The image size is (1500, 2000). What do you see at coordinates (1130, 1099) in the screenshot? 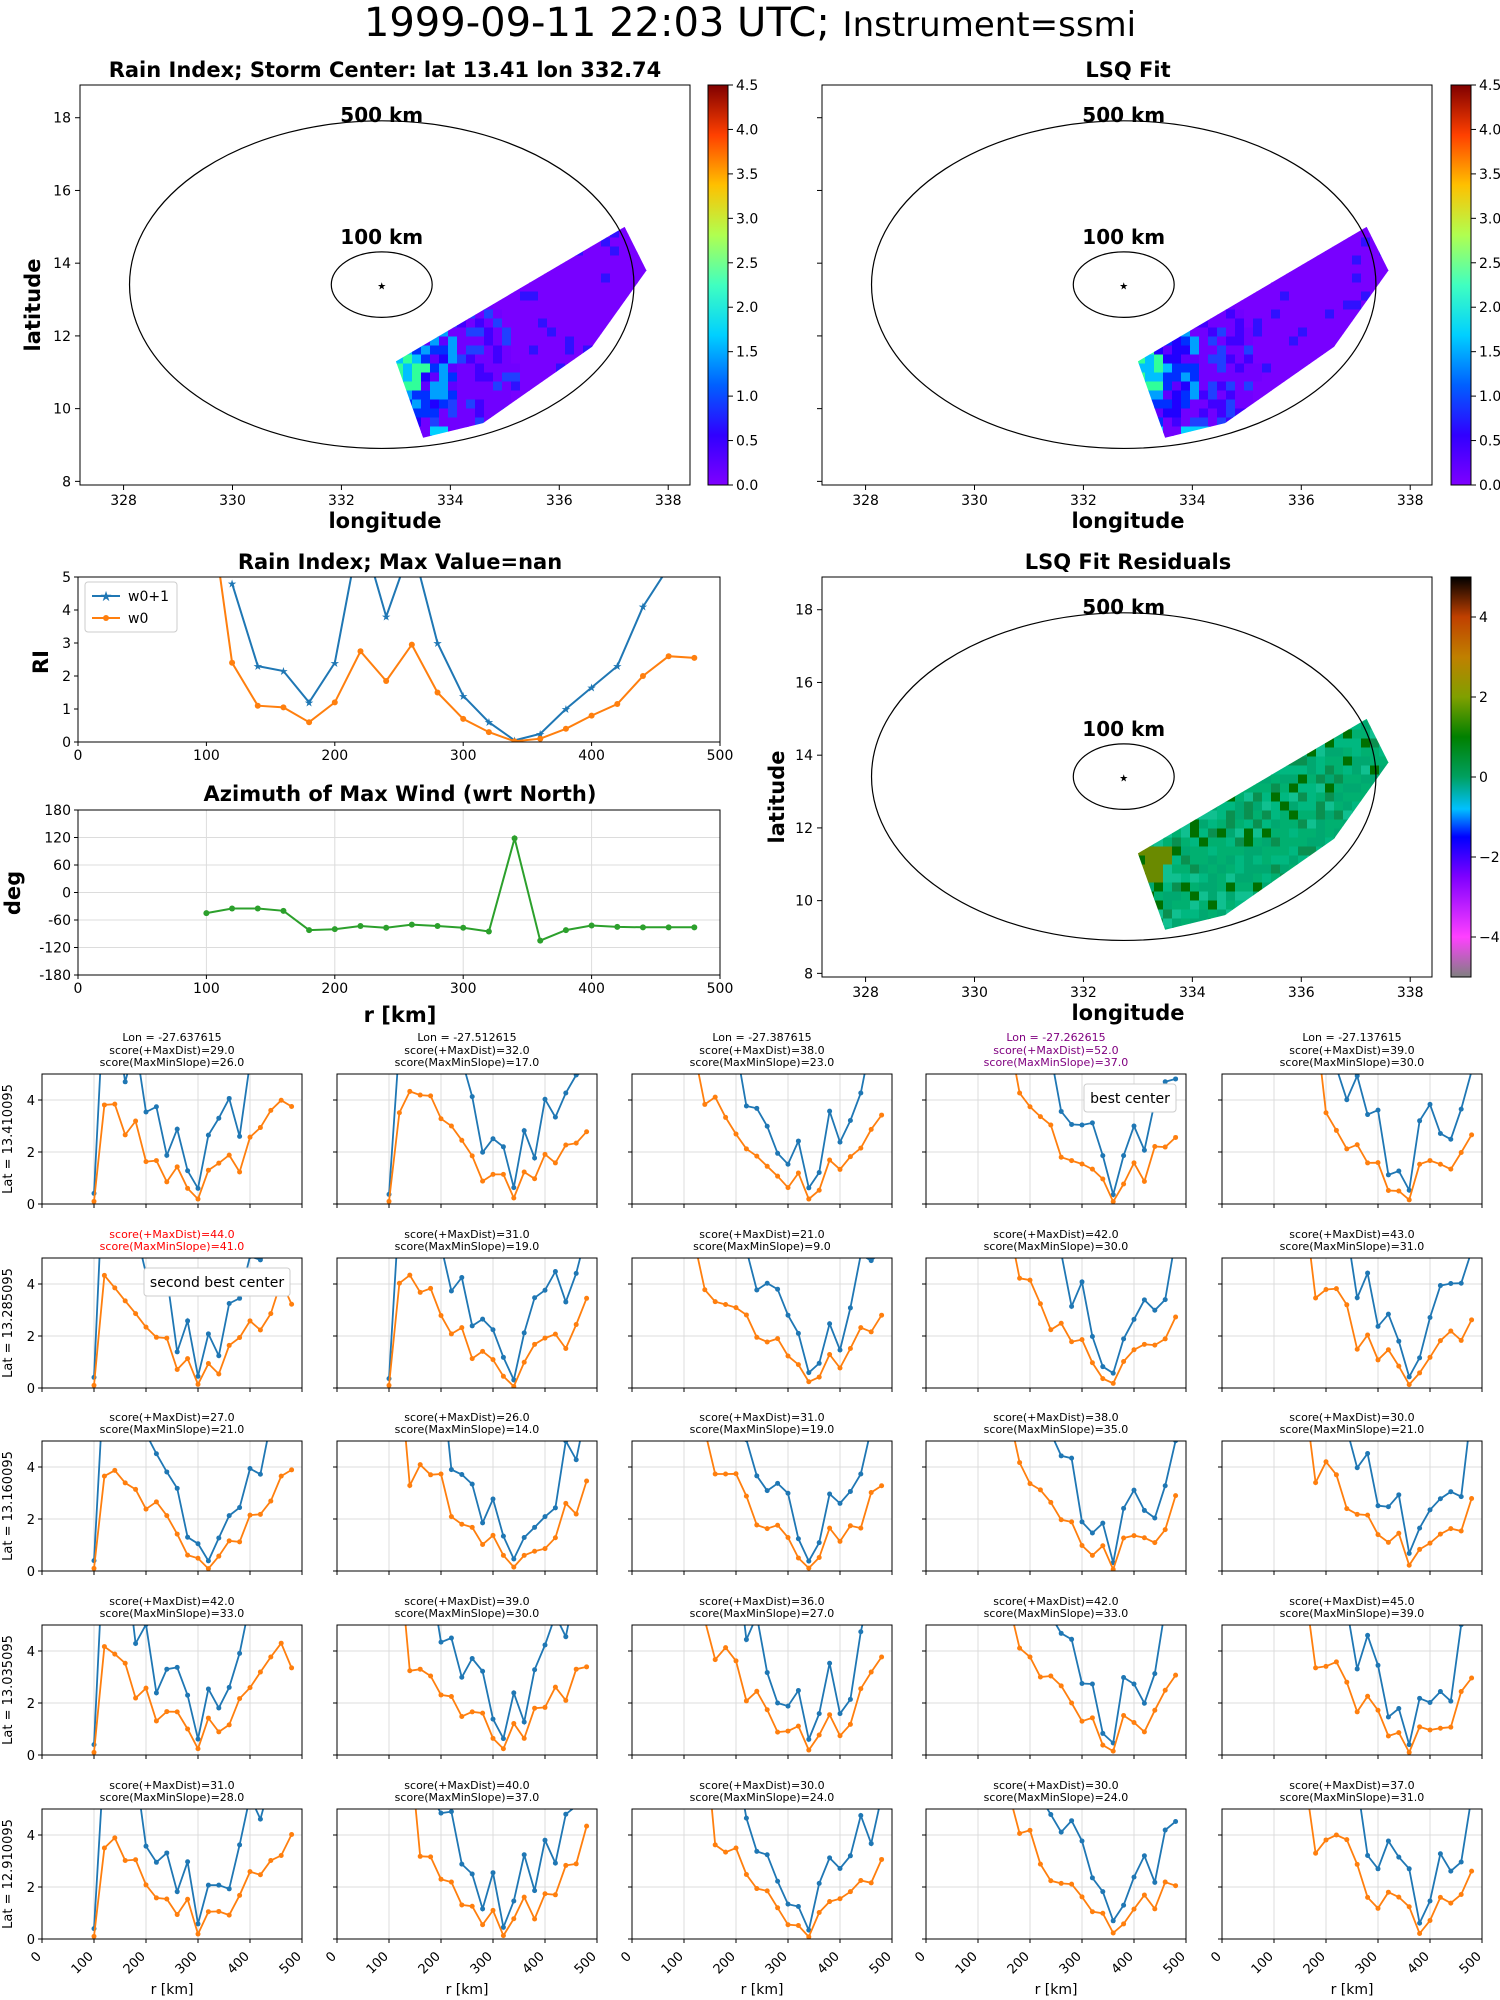
I see `best-center-label: best center` at bounding box center [1130, 1099].